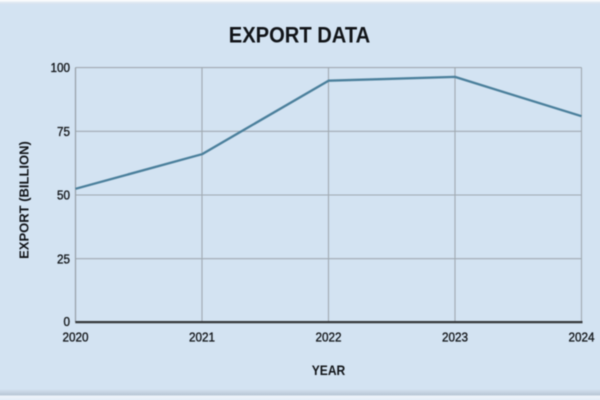  Describe the element at coordinates (328, 370) in the screenshot. I see `svg-text: YEAR` at that location.